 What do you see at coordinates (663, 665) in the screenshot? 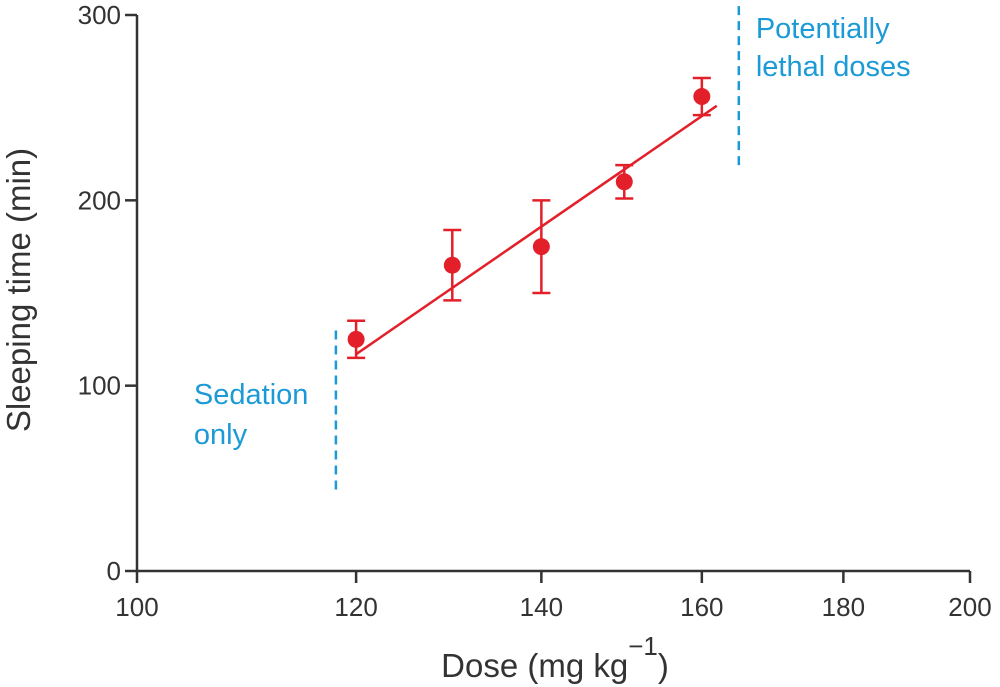
I see `x-axis-label-end: )` at bounding box center [663, 665].